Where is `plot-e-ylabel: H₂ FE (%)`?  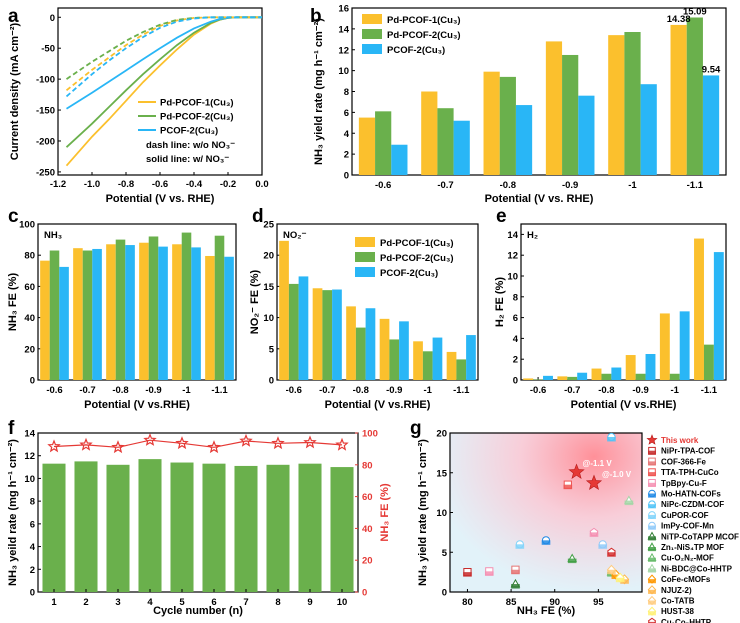 plot-e-ylabel: H₂ FE (%) is located at coordinates (500, 302).